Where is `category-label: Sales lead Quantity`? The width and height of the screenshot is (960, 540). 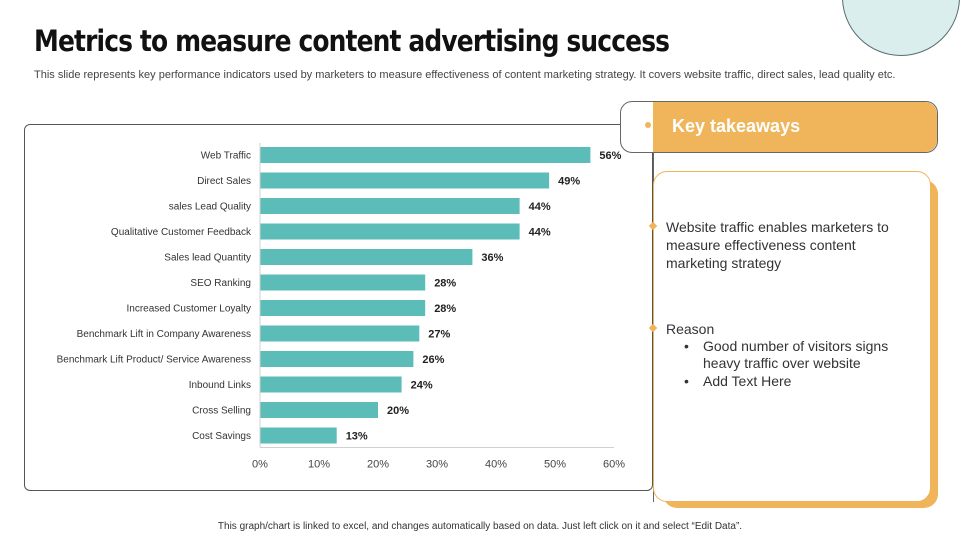
category-label: Sales lead Quantity is located at coordinates (207, 258).